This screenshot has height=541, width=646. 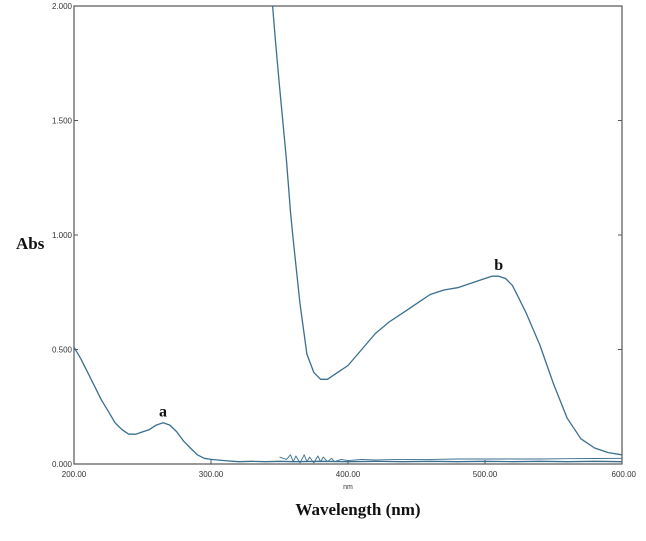 I want to click on peak-label-b: b, so click(x=498, y=265).